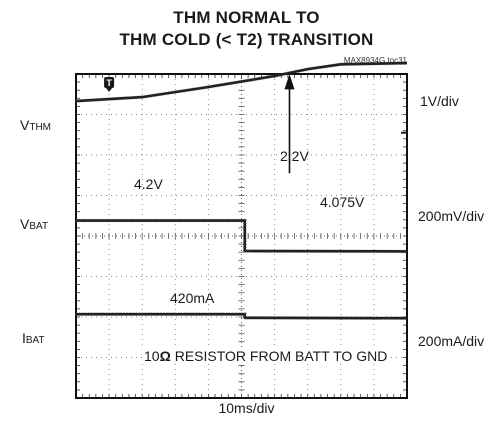 Image resolution: width=493 pixels, height=434 pixels. Describe the element at coordinates (289, 82) in the screenshot. I see `arrow-head` at that location.